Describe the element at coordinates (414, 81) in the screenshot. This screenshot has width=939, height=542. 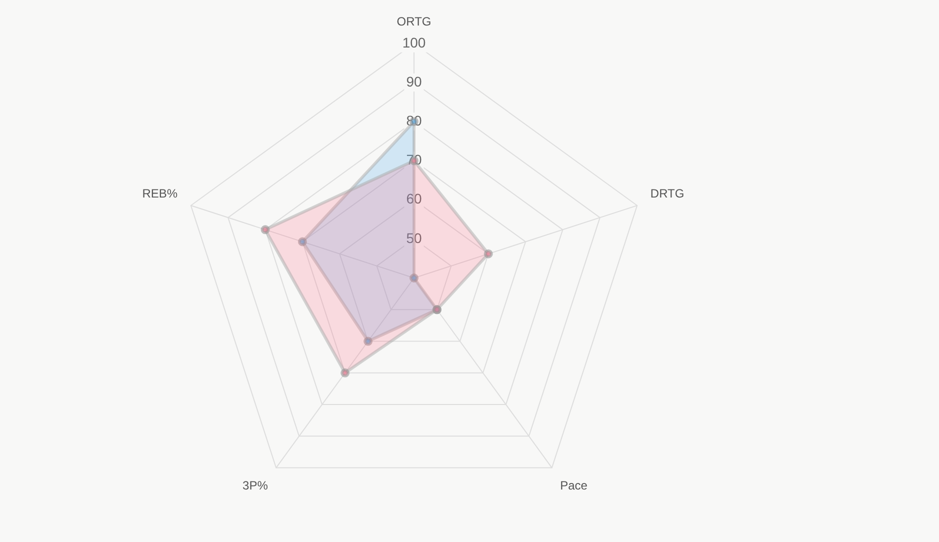
I see `y-tick-label: 90` at that location.